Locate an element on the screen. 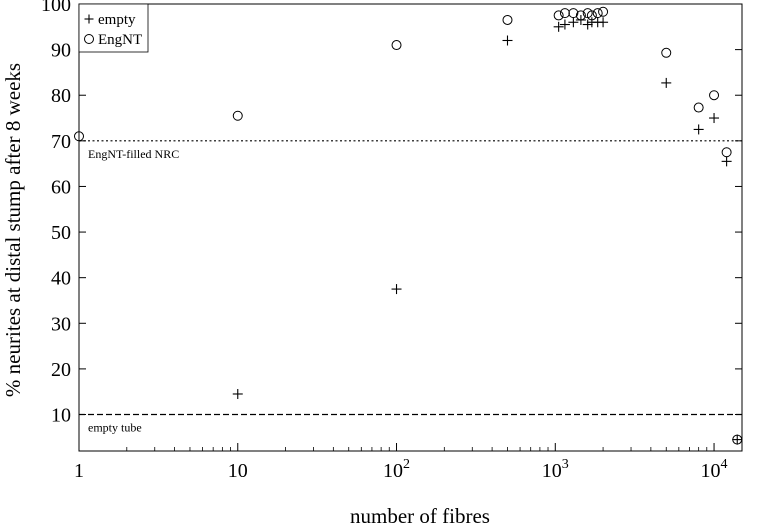  y-tick-label: 90 is located at coordinates (61, 51).